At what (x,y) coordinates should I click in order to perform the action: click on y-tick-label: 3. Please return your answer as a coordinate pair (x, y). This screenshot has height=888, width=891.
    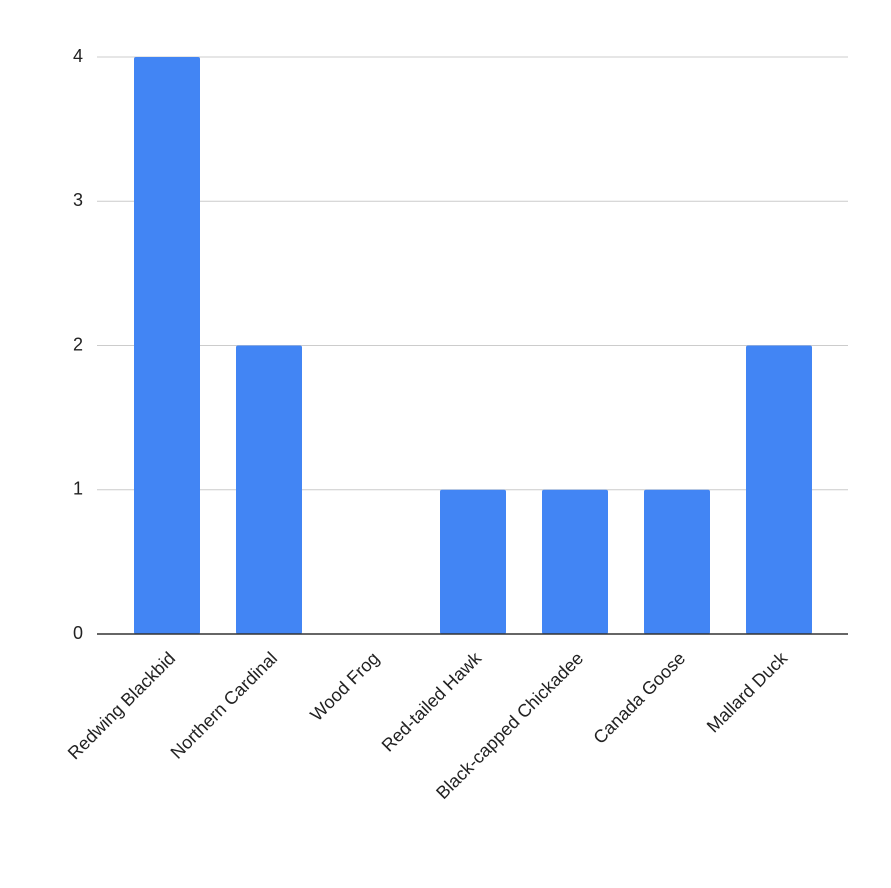
    Looking at the image, I should click on (78, 200).